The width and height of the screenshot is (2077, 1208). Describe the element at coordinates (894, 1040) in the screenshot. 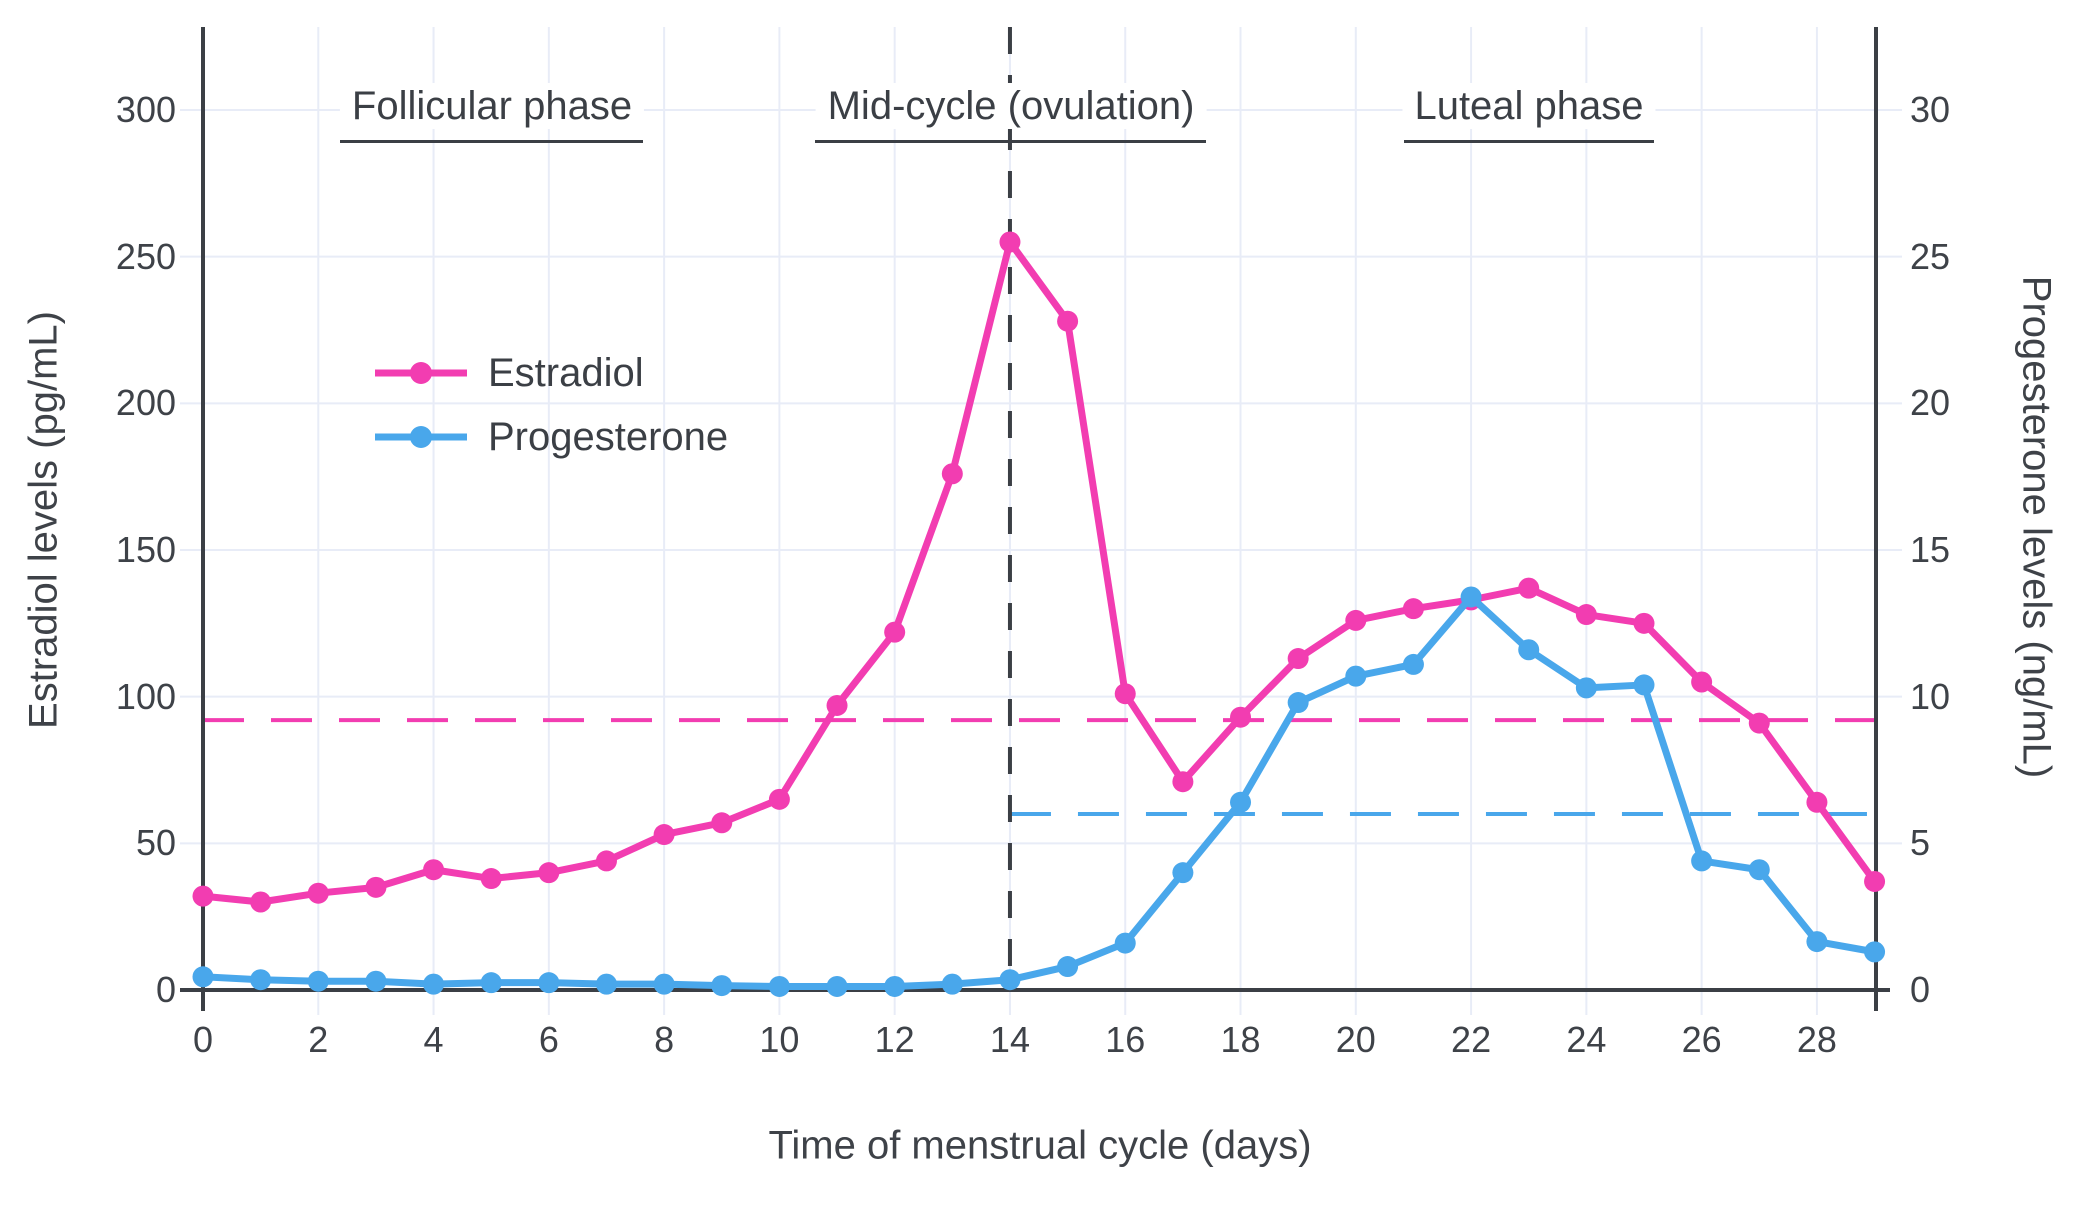

I see `x-axis-tick-label: 12` at that location.